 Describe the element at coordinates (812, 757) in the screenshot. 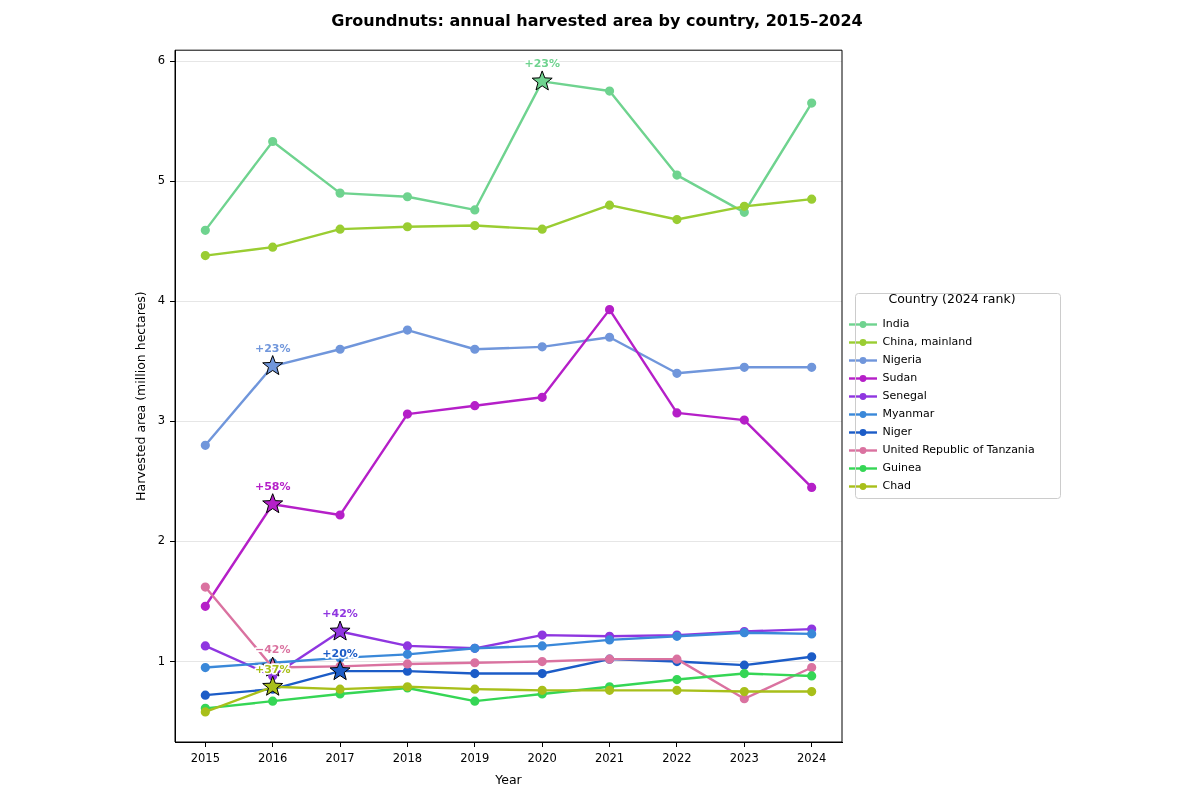

I see `x-tick-label: 2024` at that location.